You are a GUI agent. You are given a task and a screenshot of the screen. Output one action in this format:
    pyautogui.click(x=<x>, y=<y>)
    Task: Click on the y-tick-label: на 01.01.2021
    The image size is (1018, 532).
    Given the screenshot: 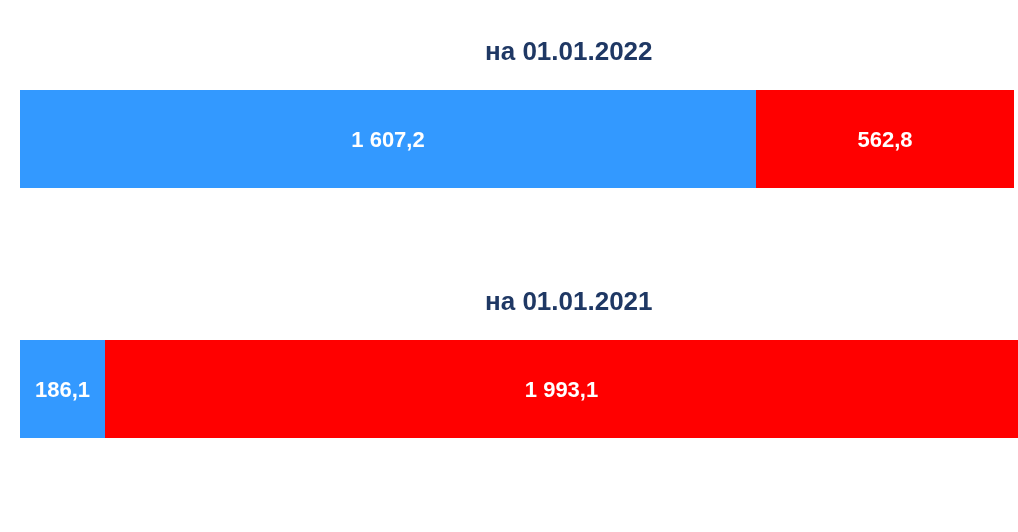 What is the action you would take?
    pyautogui.click(x=569, y=301)
    